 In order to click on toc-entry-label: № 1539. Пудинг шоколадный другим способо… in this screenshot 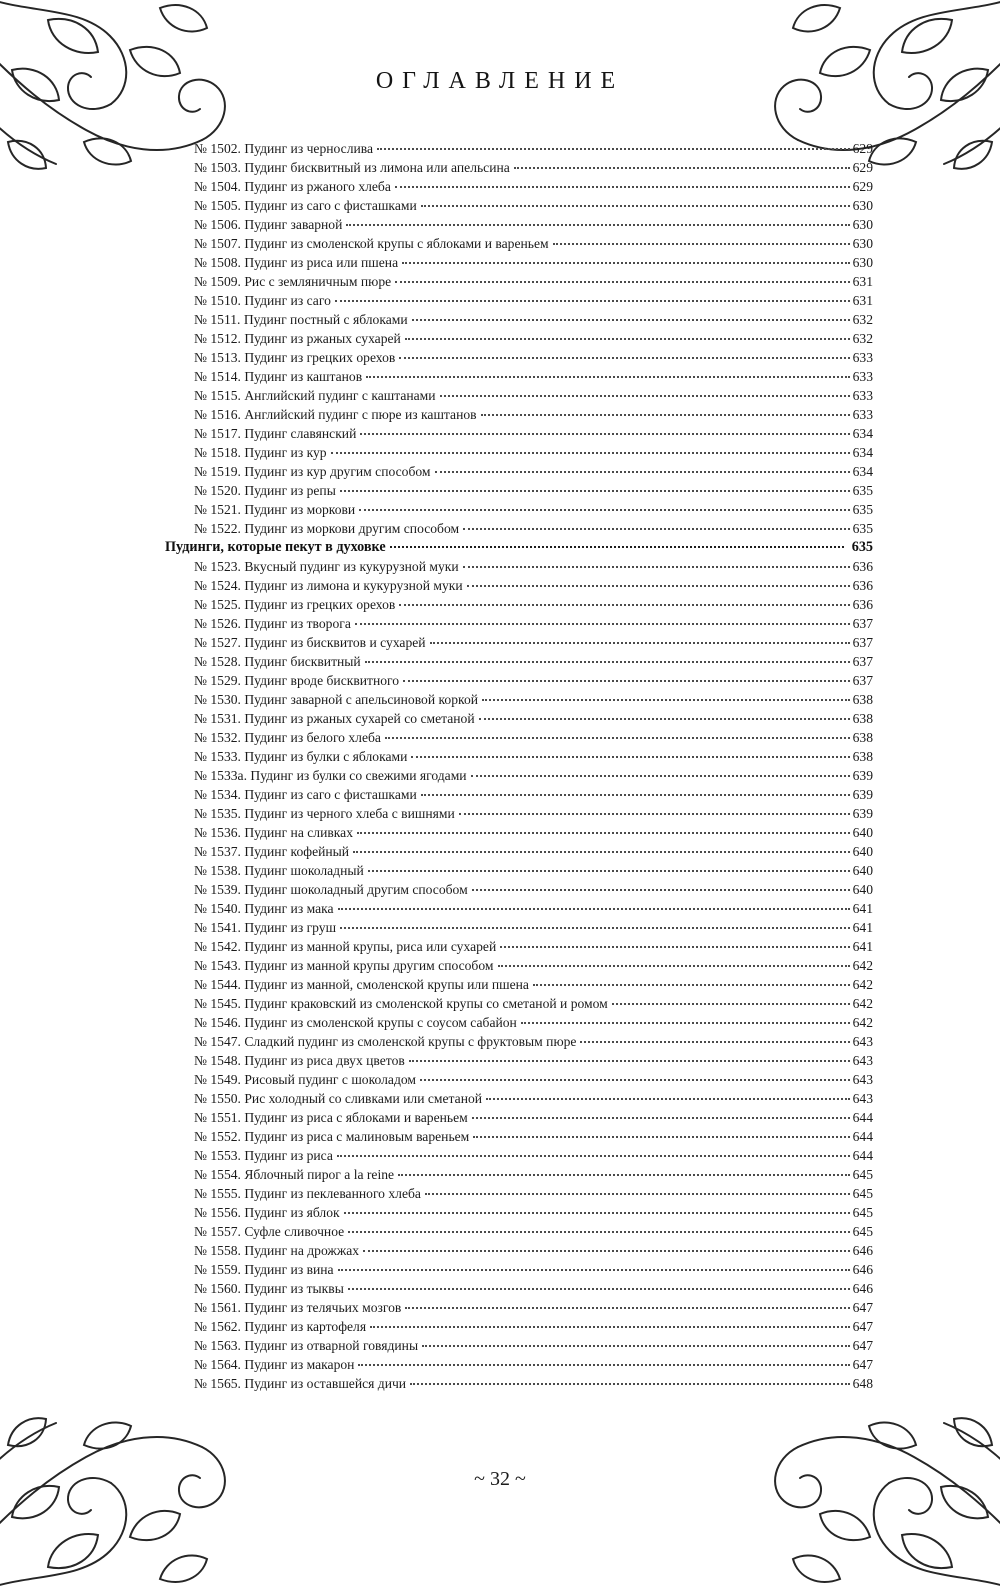, I will do `click(331, 889)`.